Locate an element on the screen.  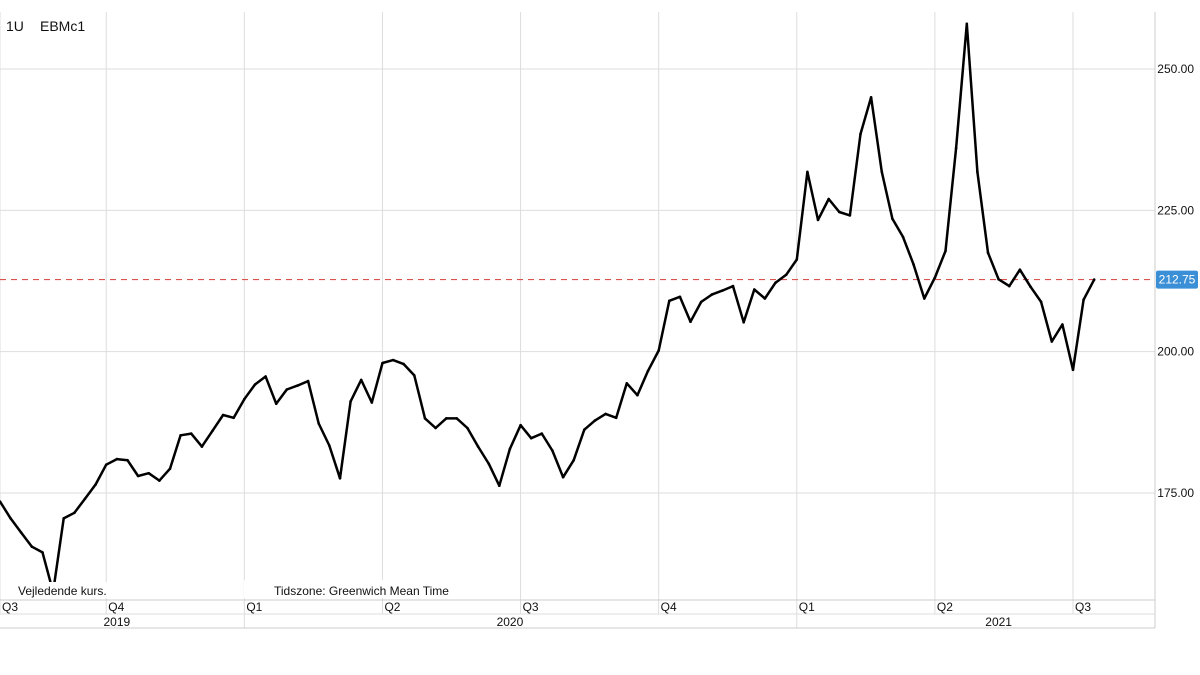
footer-note-right: Tidszone: Greenwich Mean Time is located at coordinates (361, 591).